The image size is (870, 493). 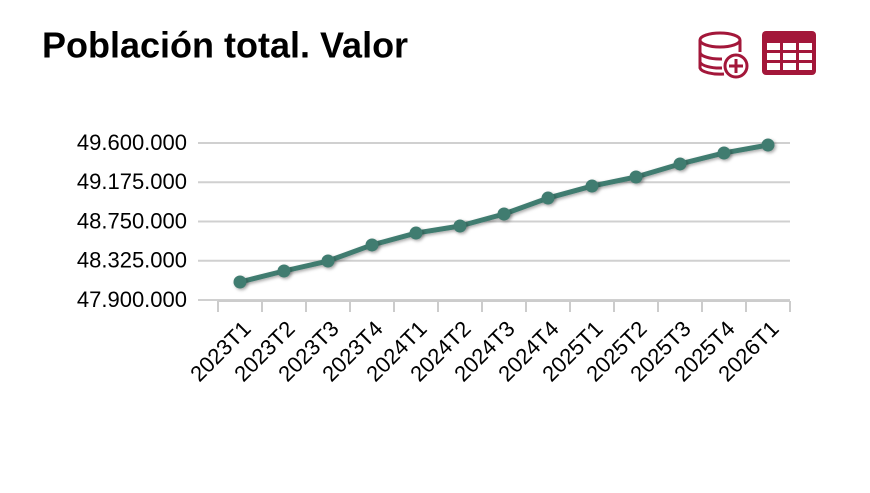 I want to click on y-tick-label: 49.600.000, so click(x=132, y=142).